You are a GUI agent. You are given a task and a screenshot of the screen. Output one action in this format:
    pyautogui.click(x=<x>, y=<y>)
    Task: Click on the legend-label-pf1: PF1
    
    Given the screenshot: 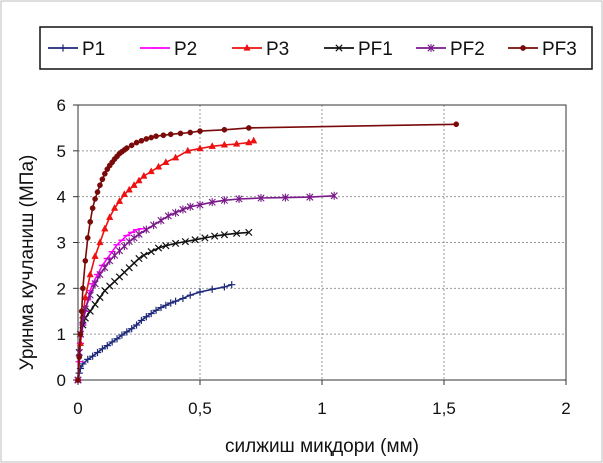 What is the action you would take?
    pyautogui.click(x=375, y=49)
    